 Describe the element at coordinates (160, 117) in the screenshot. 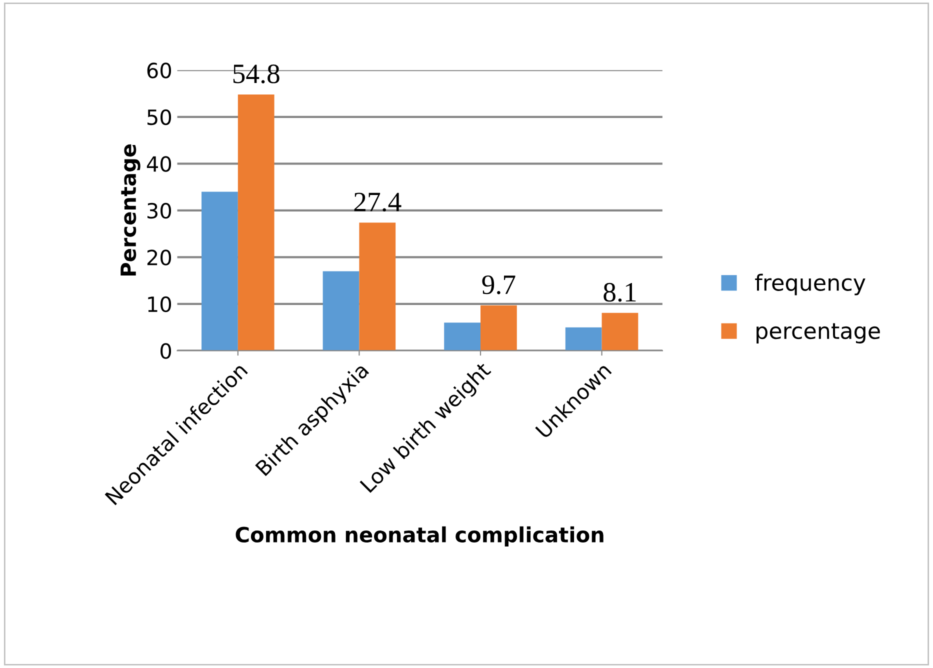

I see `y-tick-label: 50` at that location.